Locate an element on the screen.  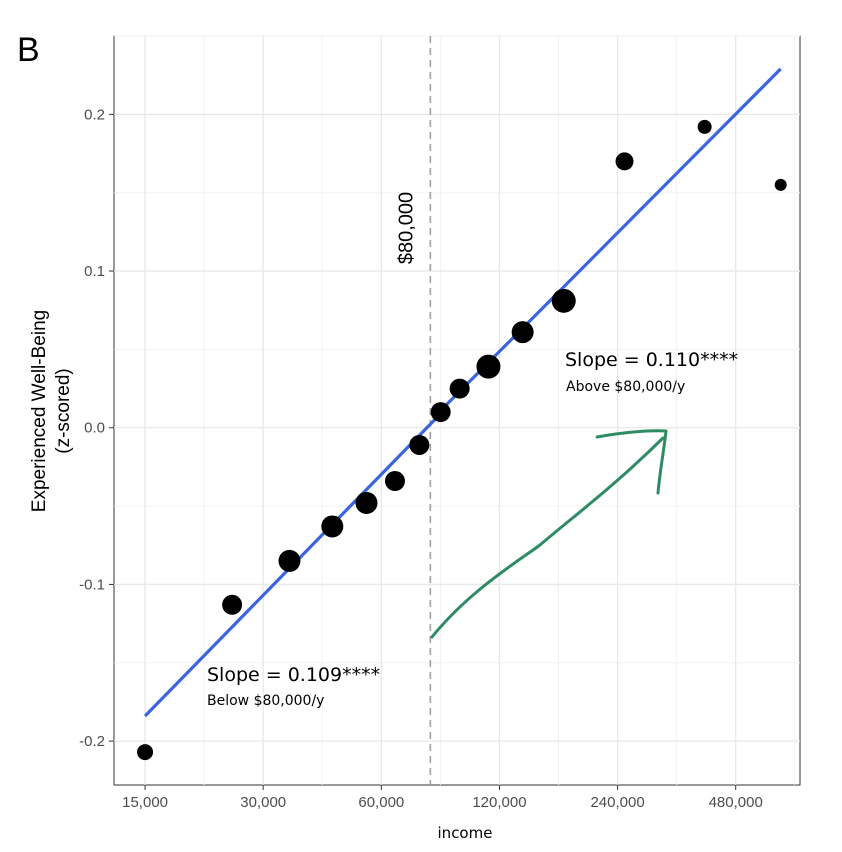
y-axis-title-line2: (z-scored) is located at coordinates (63, 411).